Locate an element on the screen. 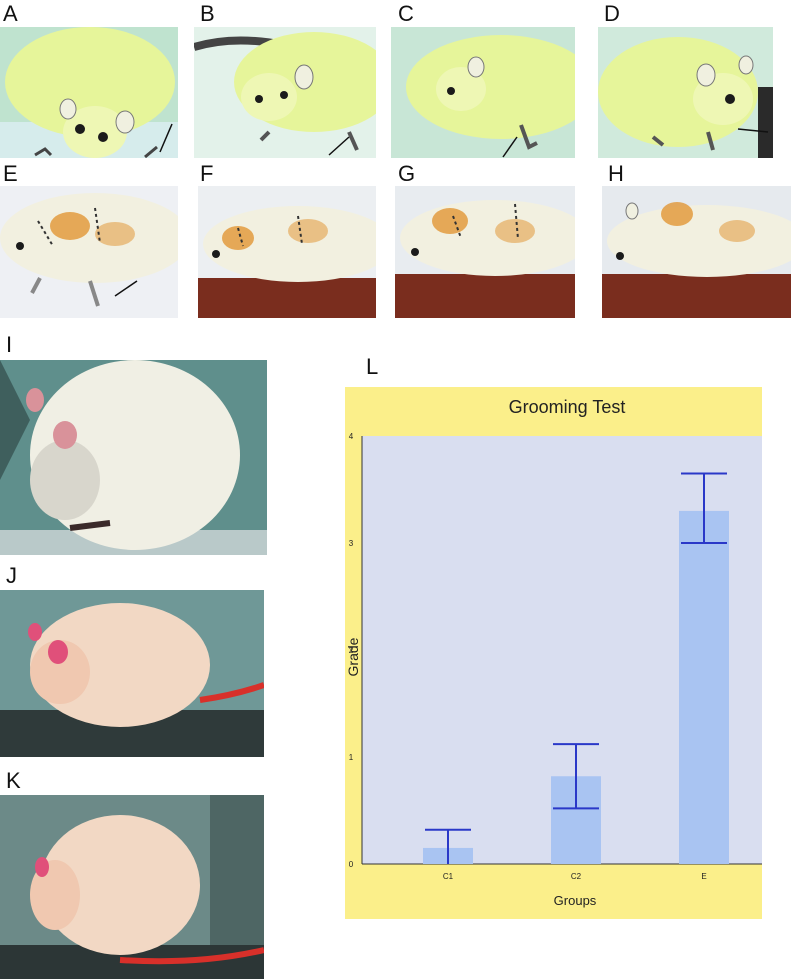 This screenshot has width=791, height=979. x-tick-label: C2 is located at coordinates (576, 876).